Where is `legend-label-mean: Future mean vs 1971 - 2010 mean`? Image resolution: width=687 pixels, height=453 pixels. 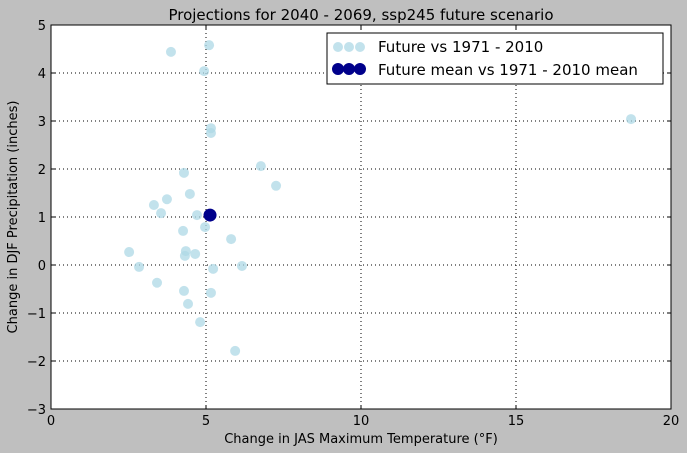 legend-label-mean: Future mean vs 1971 - 2010 mean is located at coordinates (508, 70).